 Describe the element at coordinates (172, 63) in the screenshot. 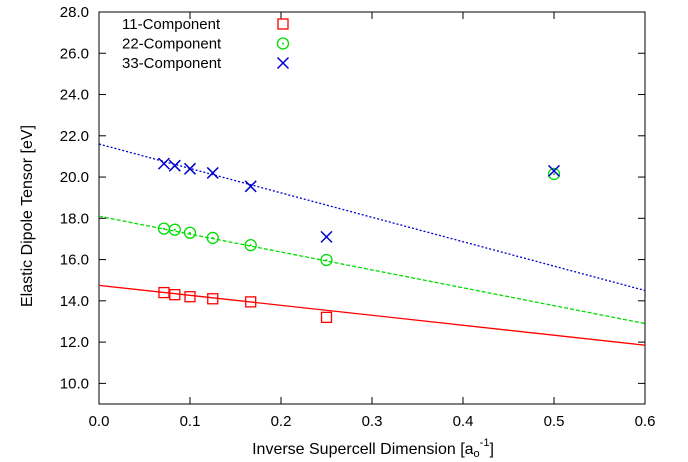

I see `legend-label: 33-Component` at that location.